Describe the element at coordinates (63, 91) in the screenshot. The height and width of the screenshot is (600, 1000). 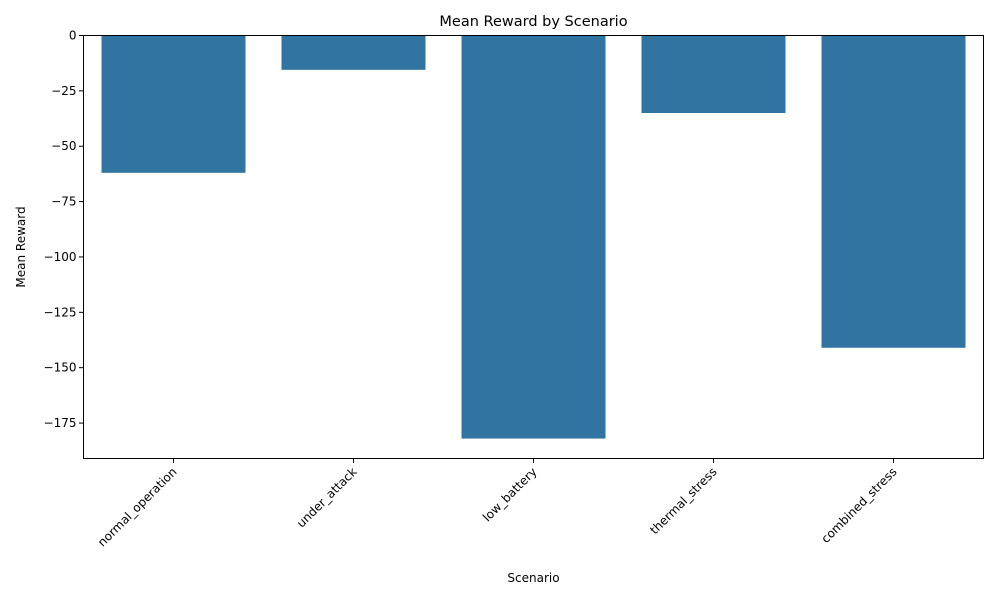
I see `y-tick-label: −25` at that location.